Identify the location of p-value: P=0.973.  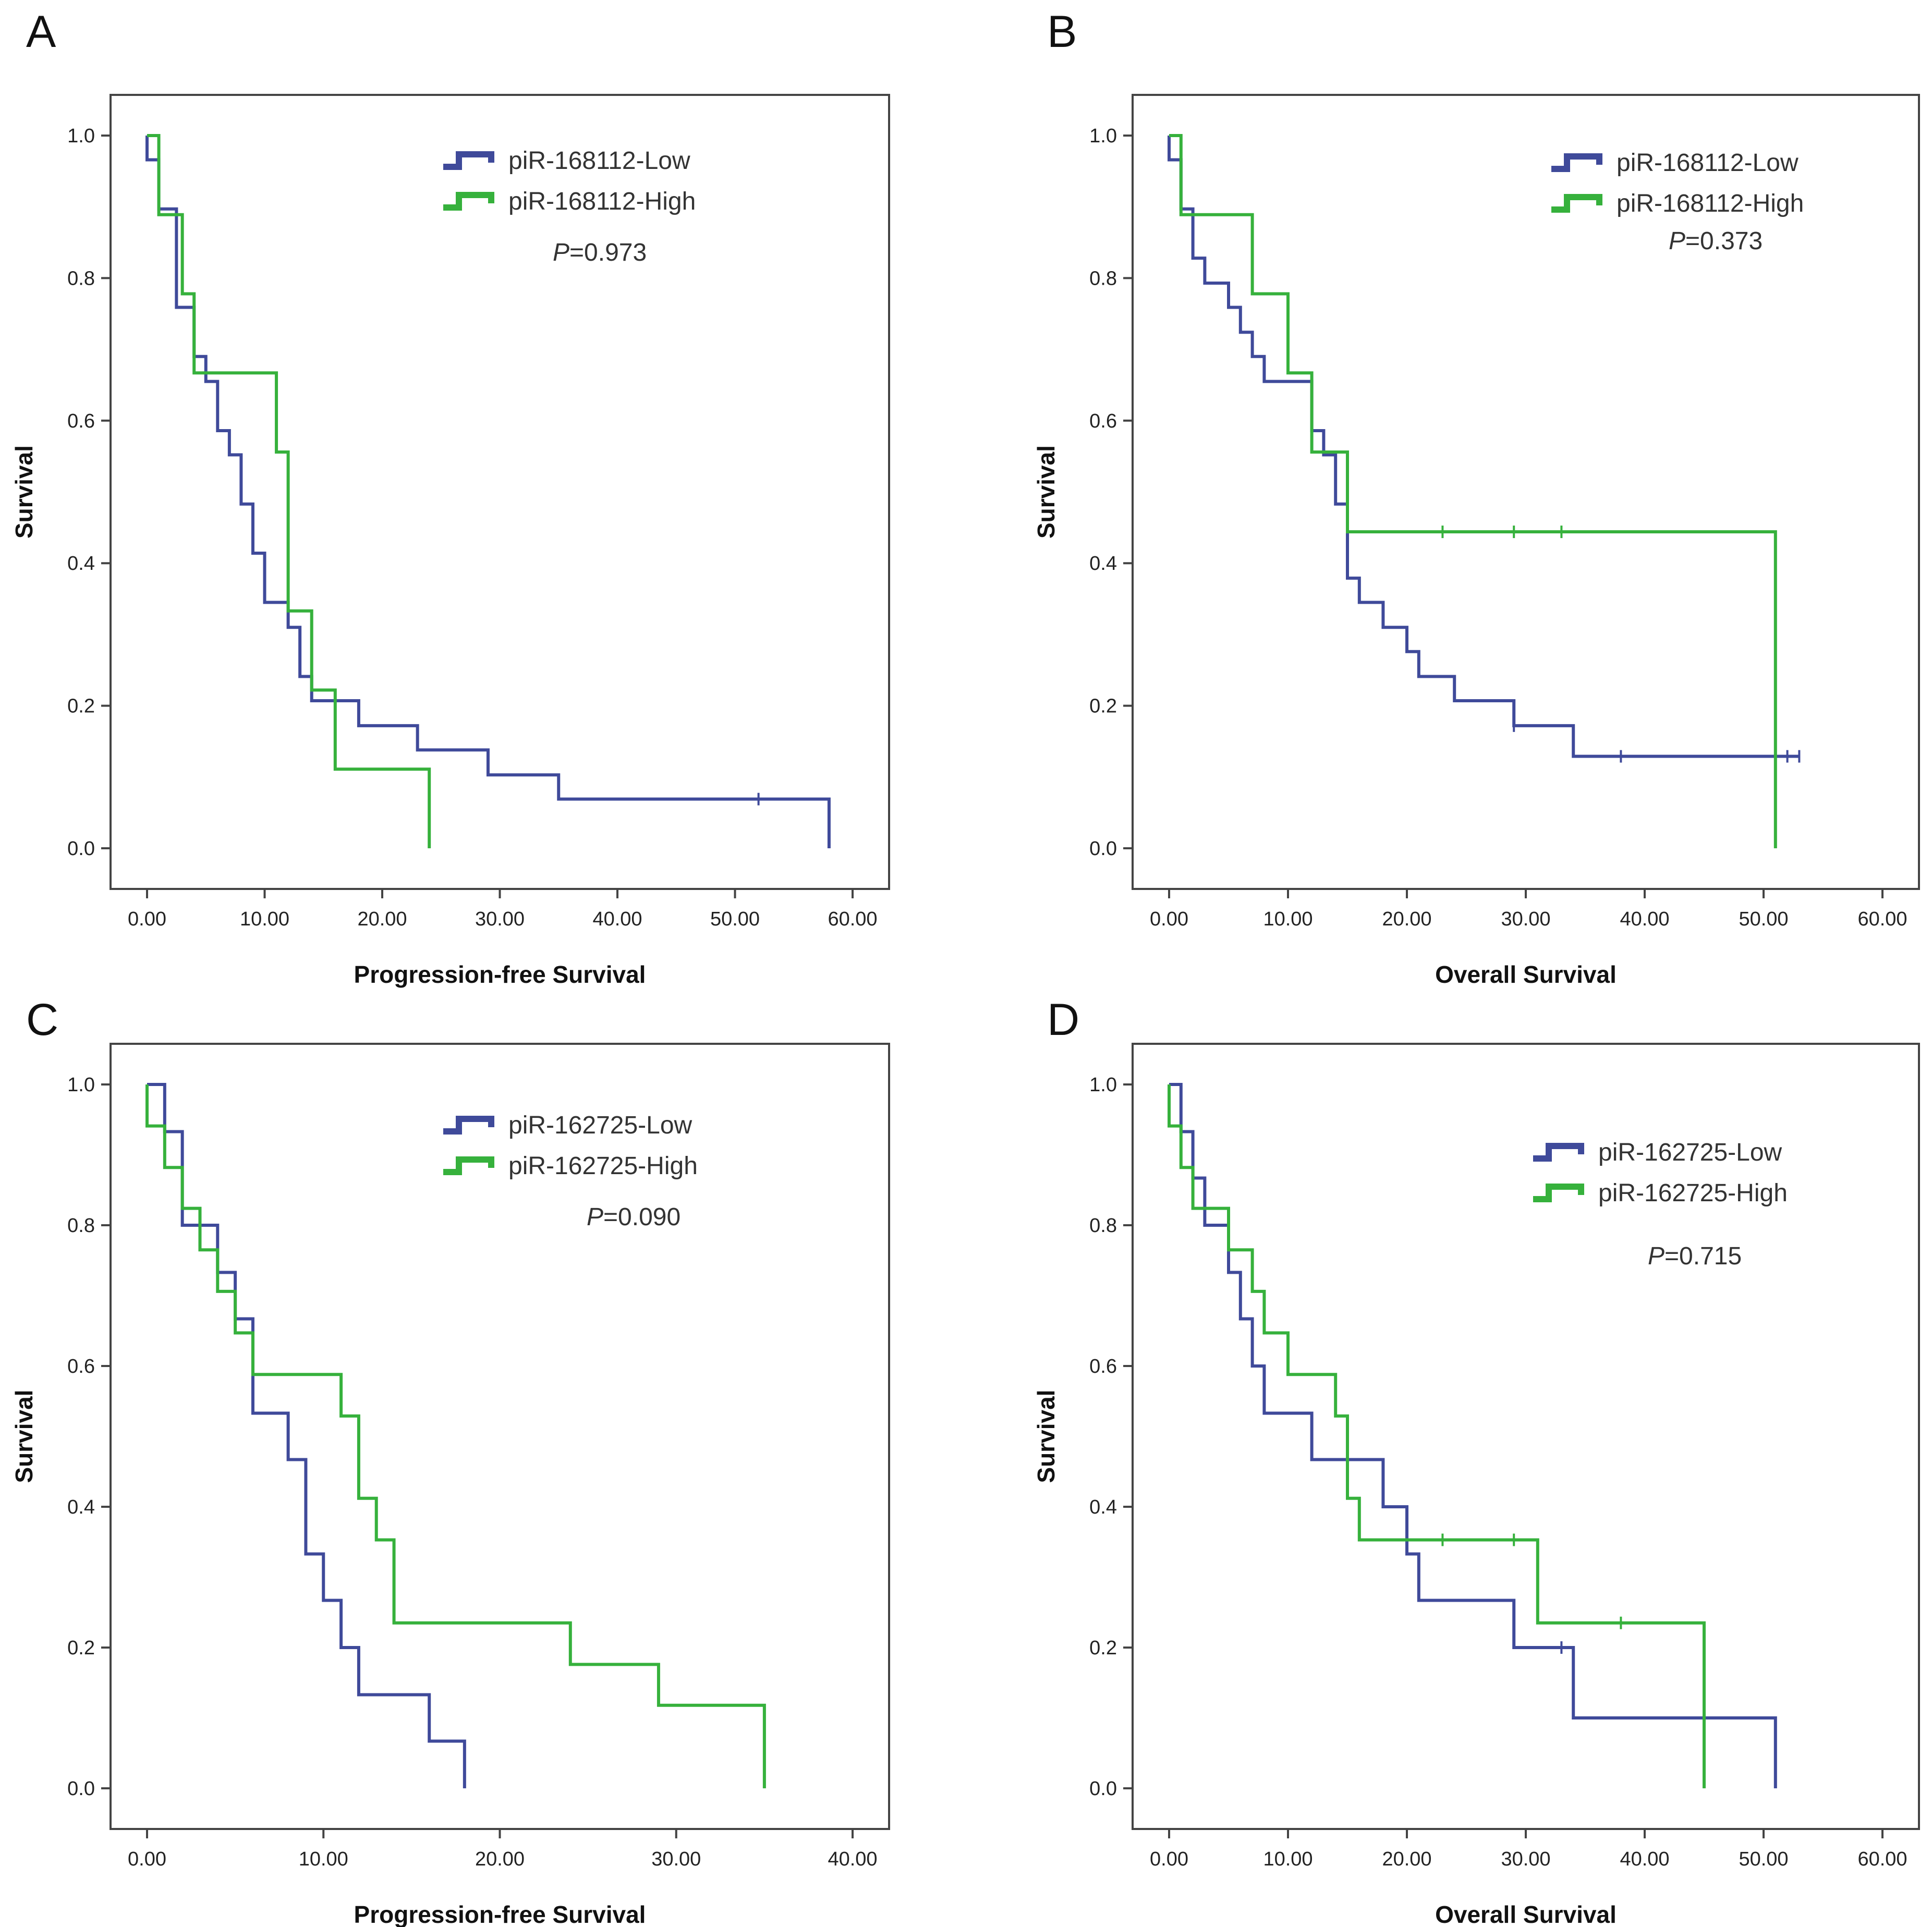
(600, 252).